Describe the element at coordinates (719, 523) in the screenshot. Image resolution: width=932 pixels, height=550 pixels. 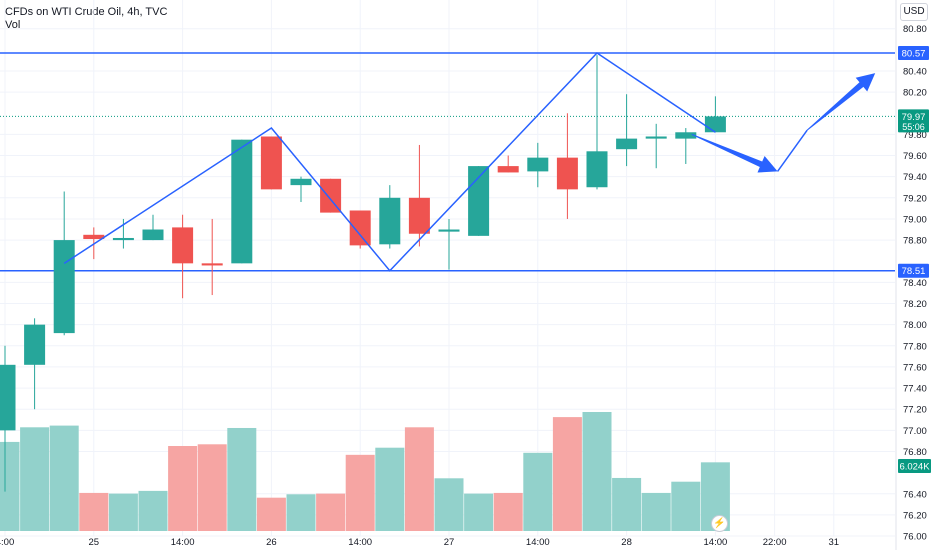
I see `lightning-icon: ⚡` at that location.